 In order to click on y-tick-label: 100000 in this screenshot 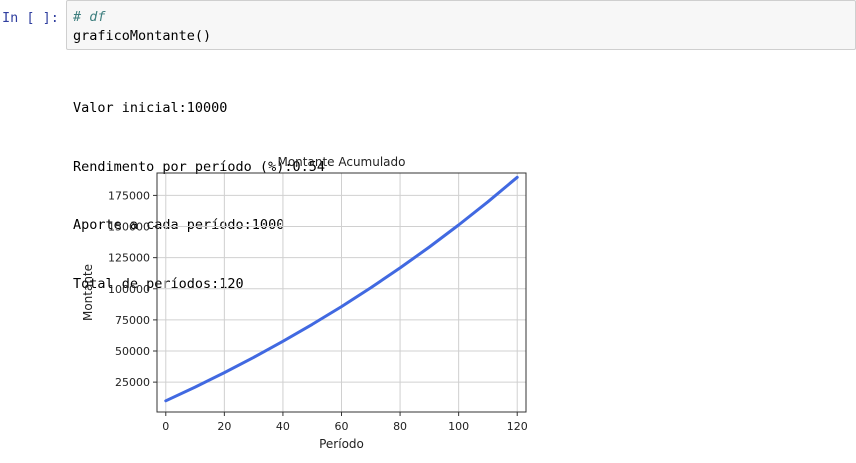, I will do `click(129, 289)`.